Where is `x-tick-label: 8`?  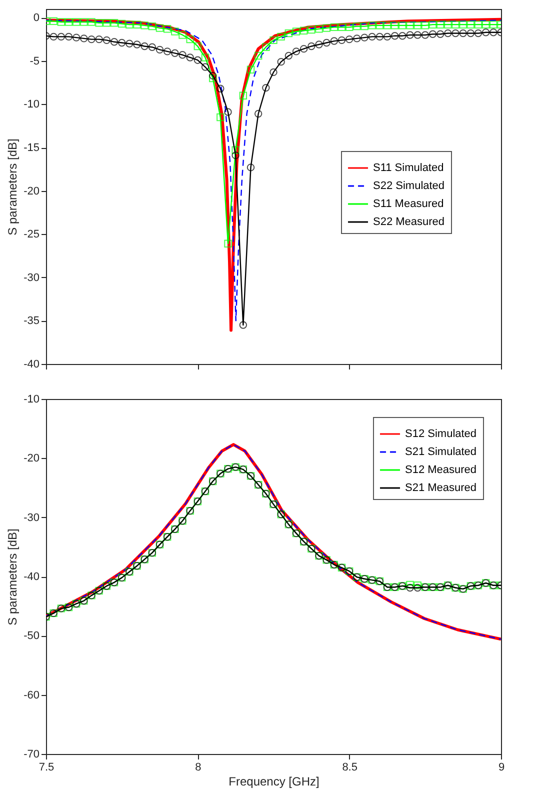 x-tick-label: 8 is located at coordinates (198, 768).